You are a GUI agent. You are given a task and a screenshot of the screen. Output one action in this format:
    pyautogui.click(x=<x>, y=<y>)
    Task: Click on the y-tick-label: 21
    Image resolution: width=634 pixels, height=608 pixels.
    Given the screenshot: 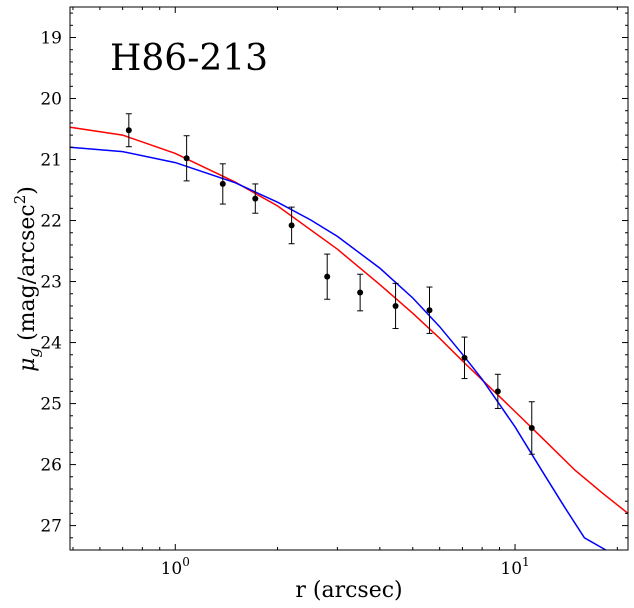 What is the action you would take?
    pyautogui.click(x=51, y=161)
    